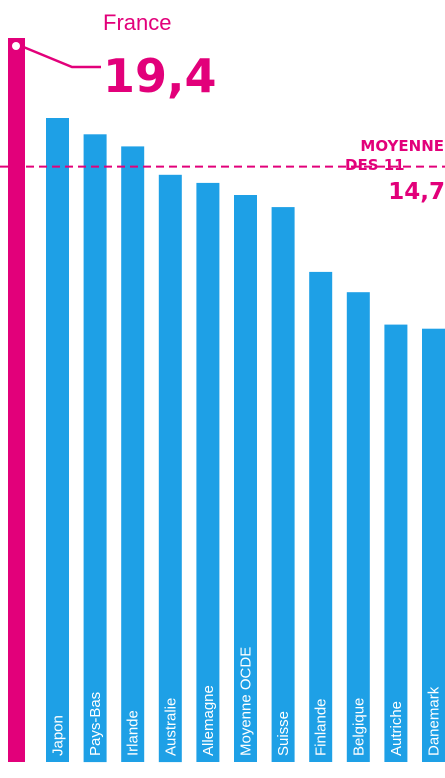 The image size is (445, 778). Describe the element at coordinates (402, 146) in the screenshot. I see `average-label-line1: MOYENNE` at that location.